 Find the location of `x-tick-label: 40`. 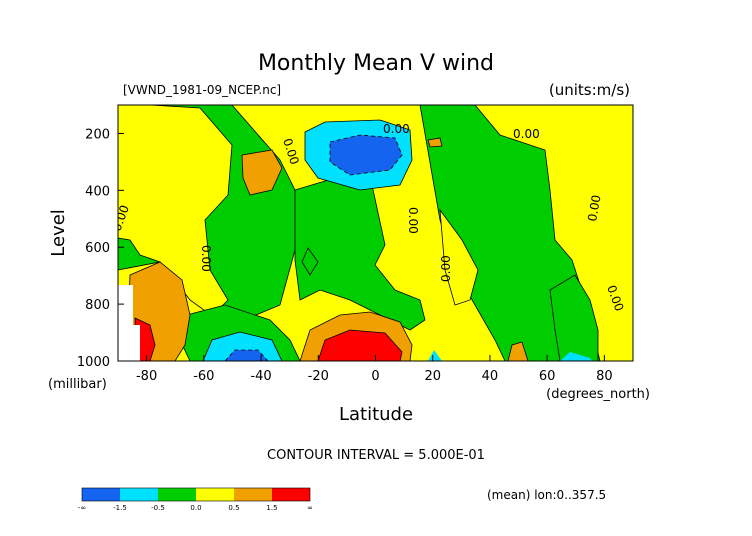

x-tick-label: 40 is located at coordinates (490, 376).